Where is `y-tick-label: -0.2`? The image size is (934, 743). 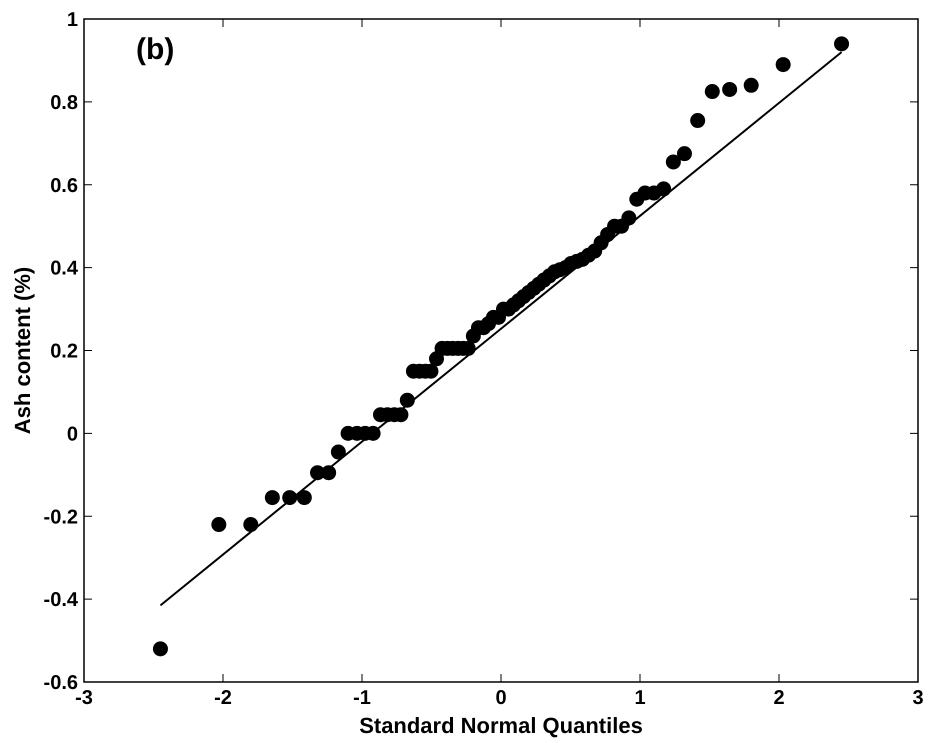 y-tick-label: -0.2 is located at coordinates (61, 517).